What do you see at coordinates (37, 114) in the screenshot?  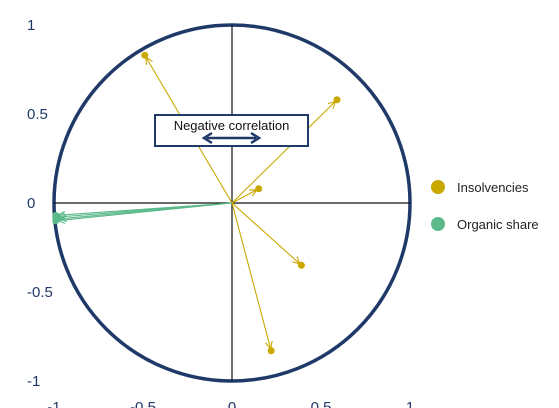 I see `y-tick-label: 0.5` at bounding box center [37, 114].